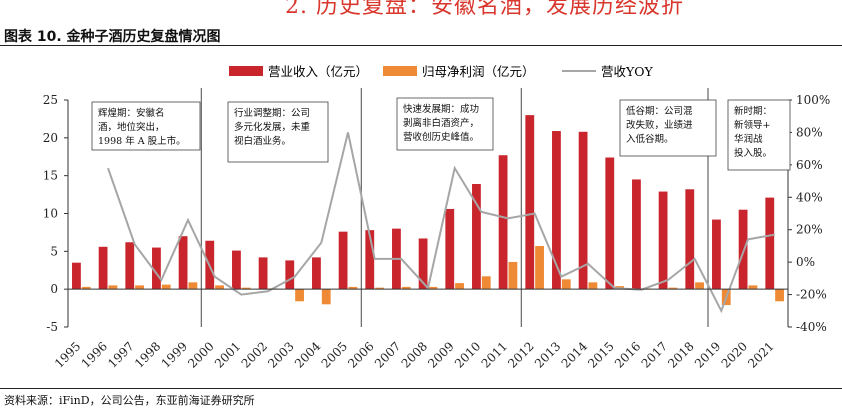 The width and height of the screenshot is (842, 418). I want to click on y-left-tick-label: 25, so click(50, 100).